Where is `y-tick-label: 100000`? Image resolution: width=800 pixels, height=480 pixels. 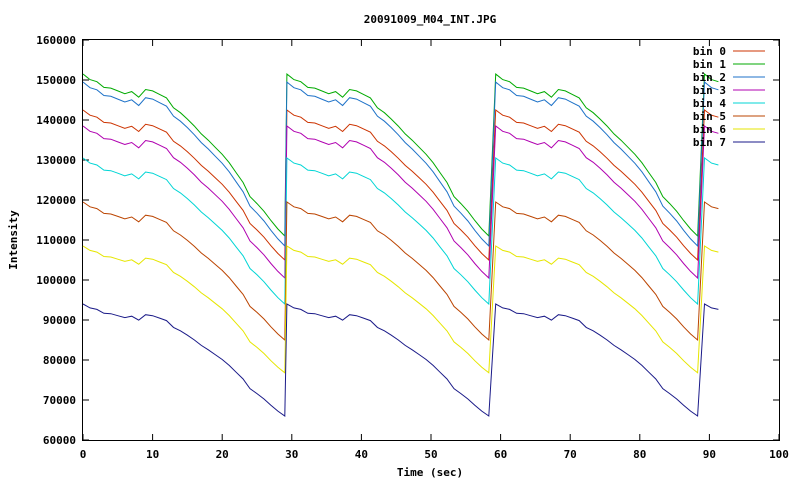 y-tick-label: 100000 is located at coordinates (56, 280).